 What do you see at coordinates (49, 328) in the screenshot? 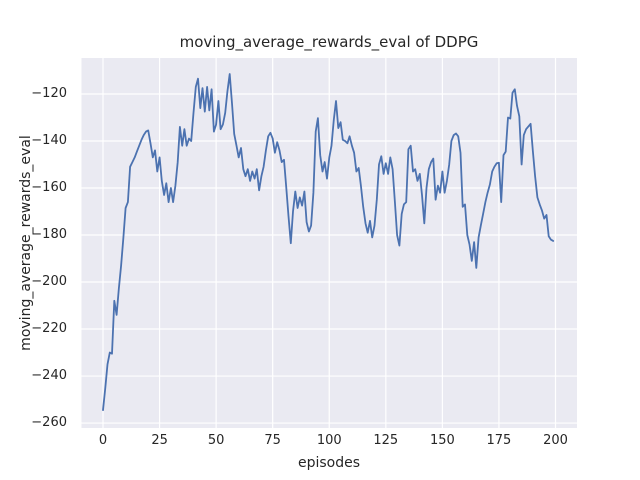
I see `y-tick-label: −220` at bounding box center [49, 328].